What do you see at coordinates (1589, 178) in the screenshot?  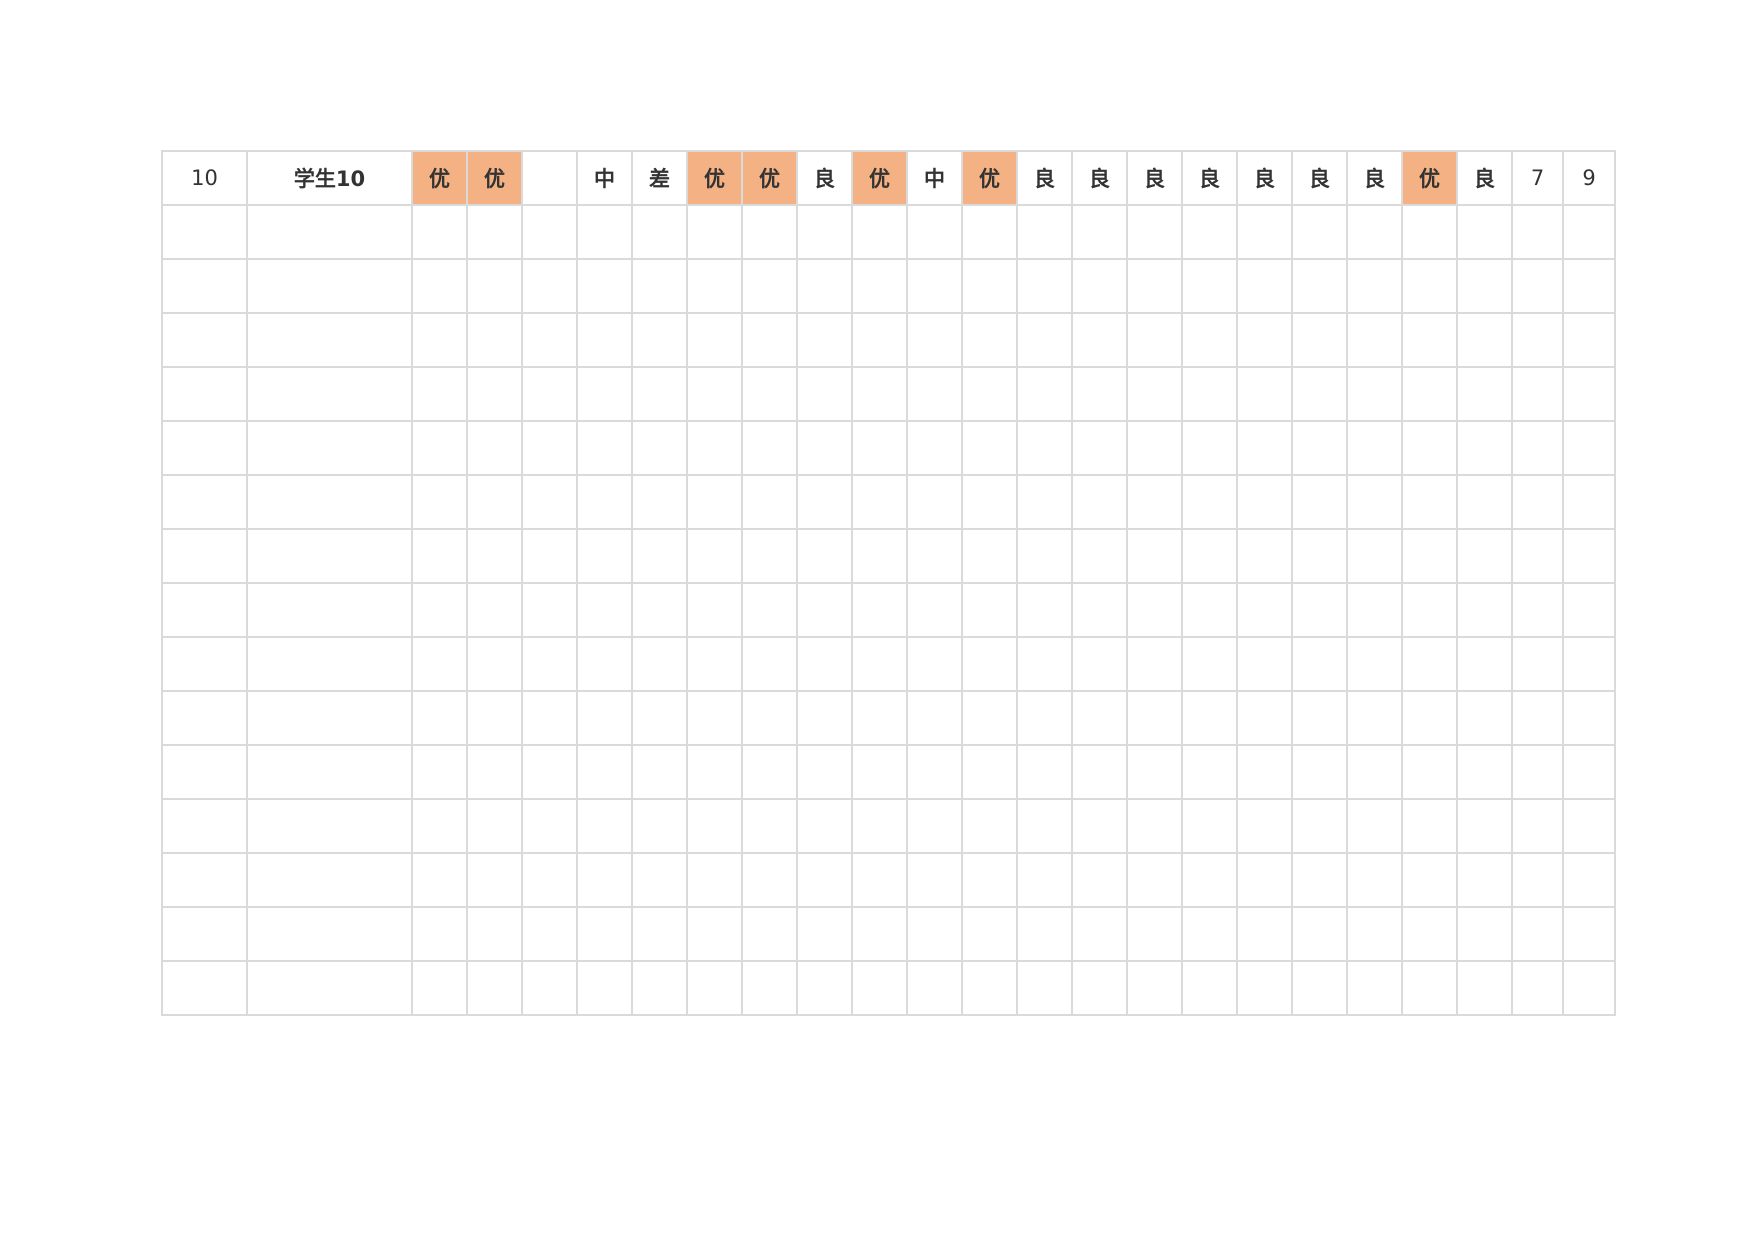 I see `table-cell: 9` at bounding box center [1589, 178].